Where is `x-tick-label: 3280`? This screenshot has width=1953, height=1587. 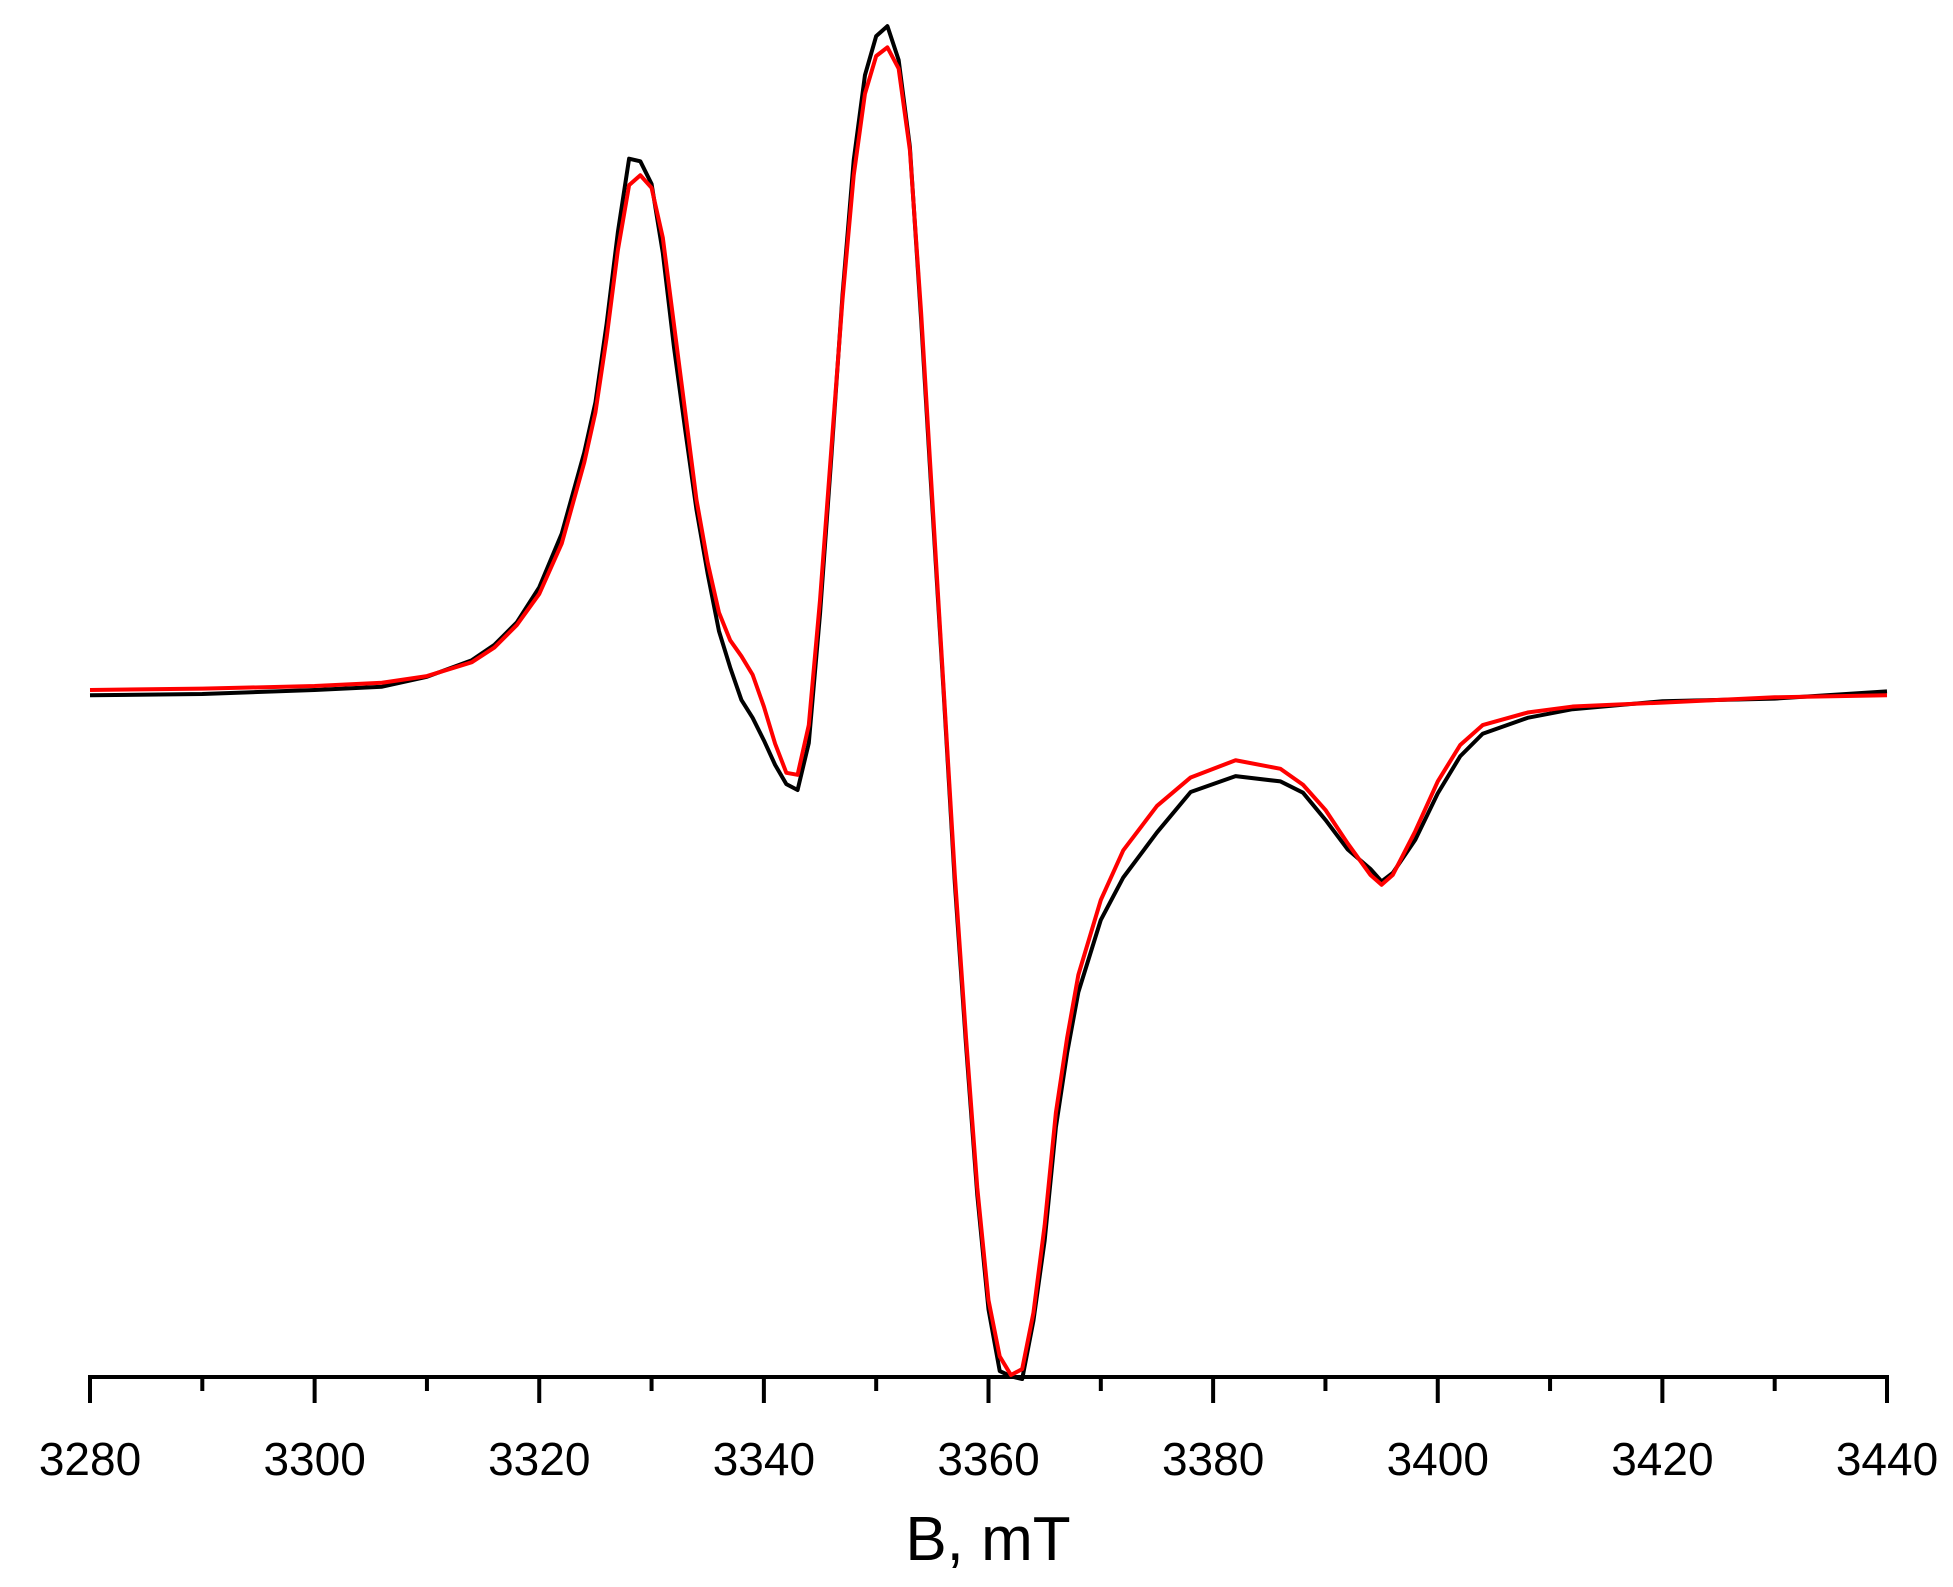
x-tick-label: 3280 is located at coordinates (90, 1459).